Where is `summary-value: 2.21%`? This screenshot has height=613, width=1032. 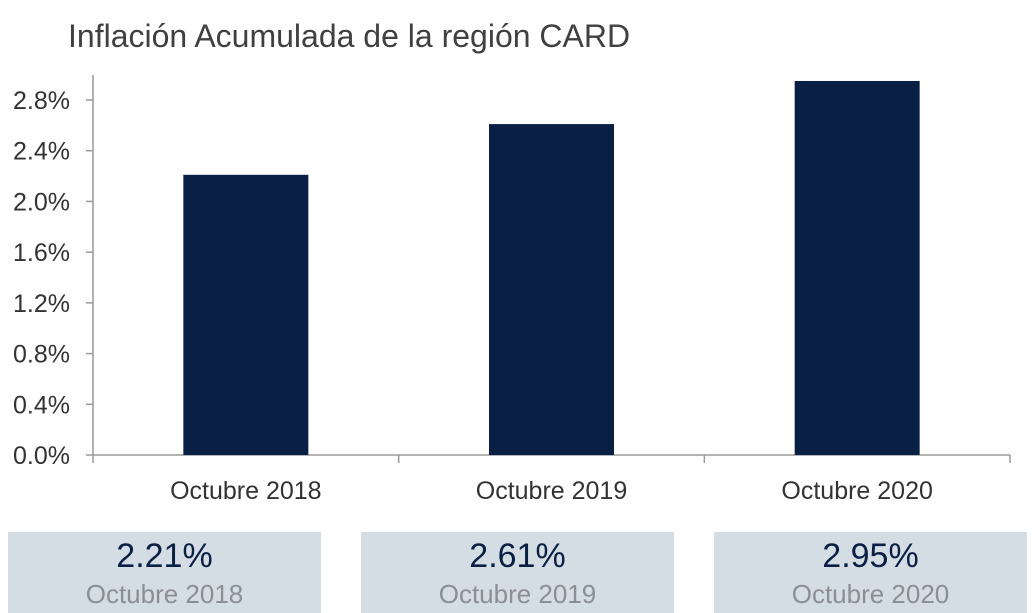 summary-value: 2.21% is located at coordinates (164, 556).